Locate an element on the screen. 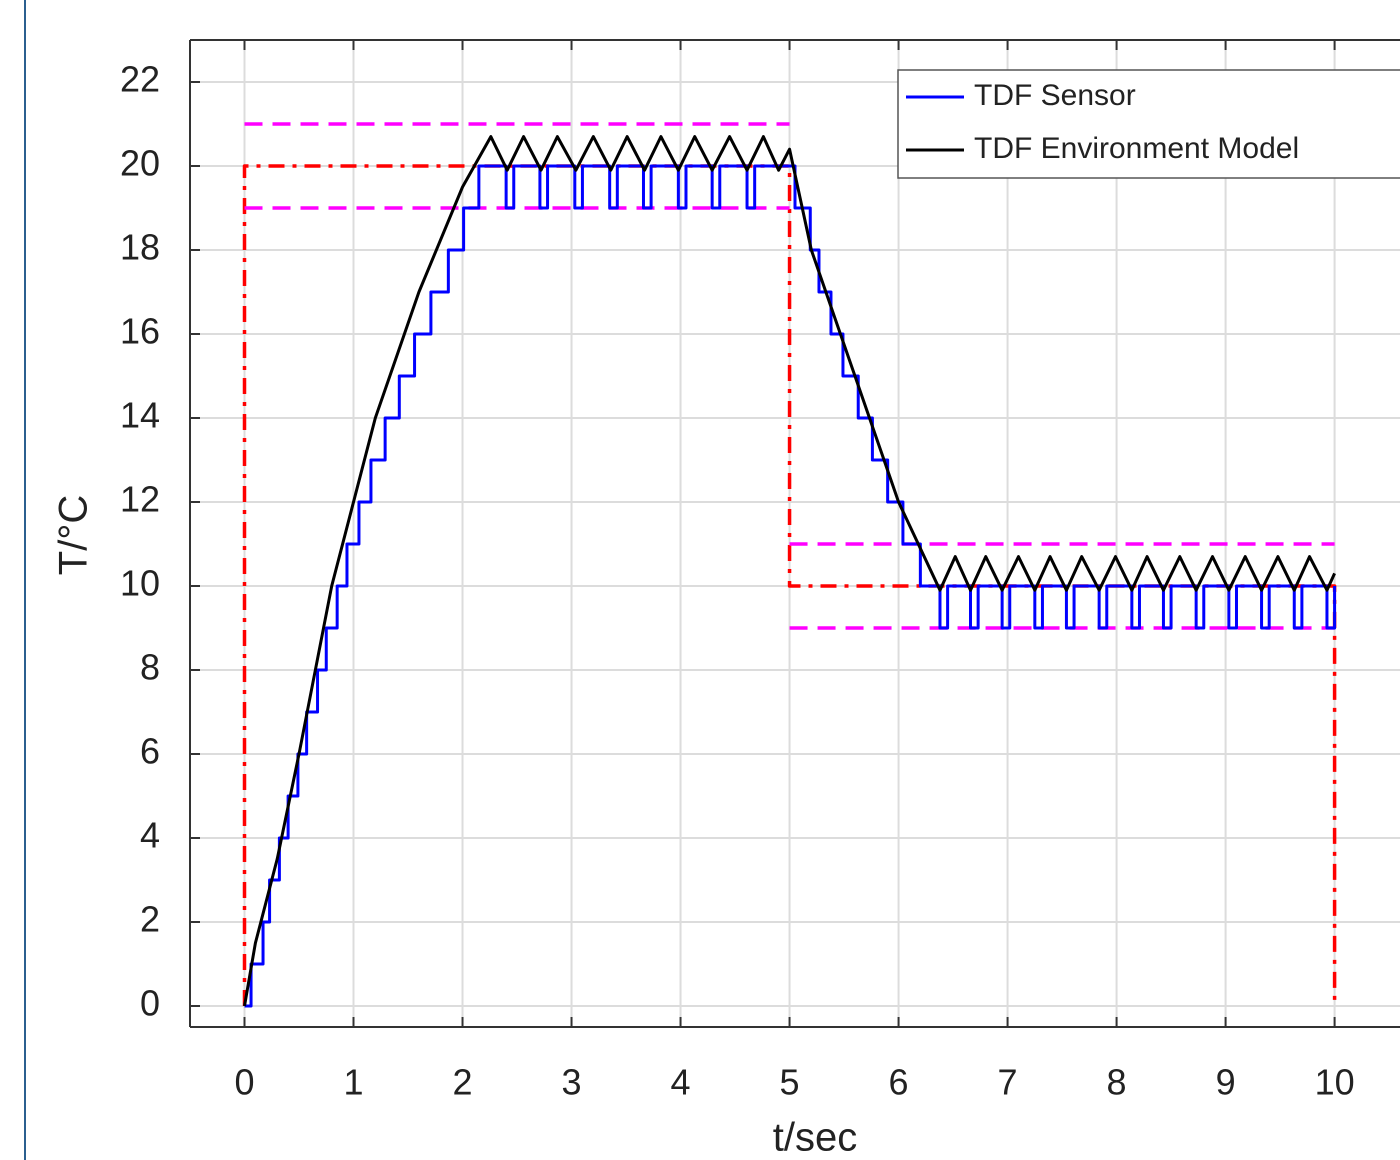 This screenshot has width=1400, height=1160. y-tick-label: 14 is located at coordinates (140, 415).